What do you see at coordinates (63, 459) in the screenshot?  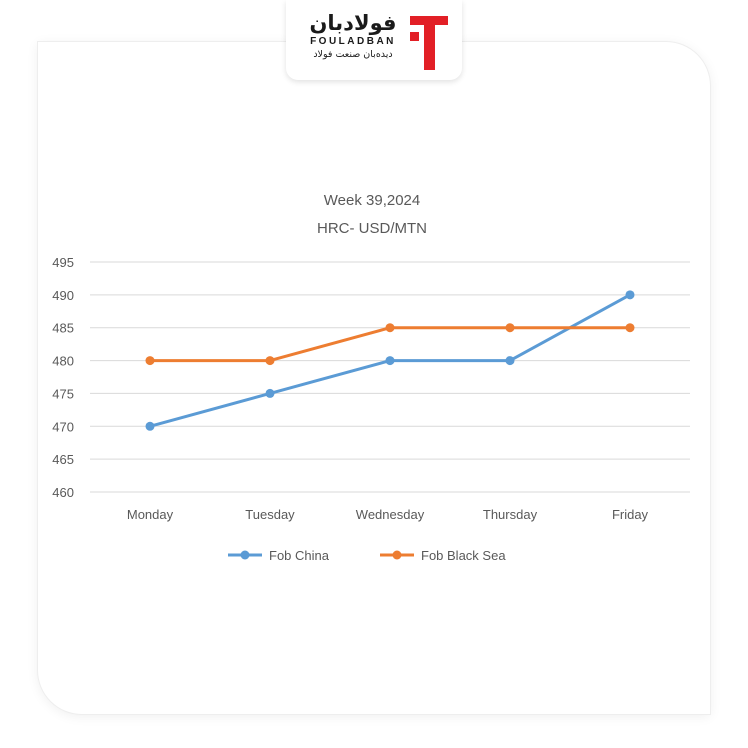 I see `y-tick-label: 465` at bounding box center [63, 459].